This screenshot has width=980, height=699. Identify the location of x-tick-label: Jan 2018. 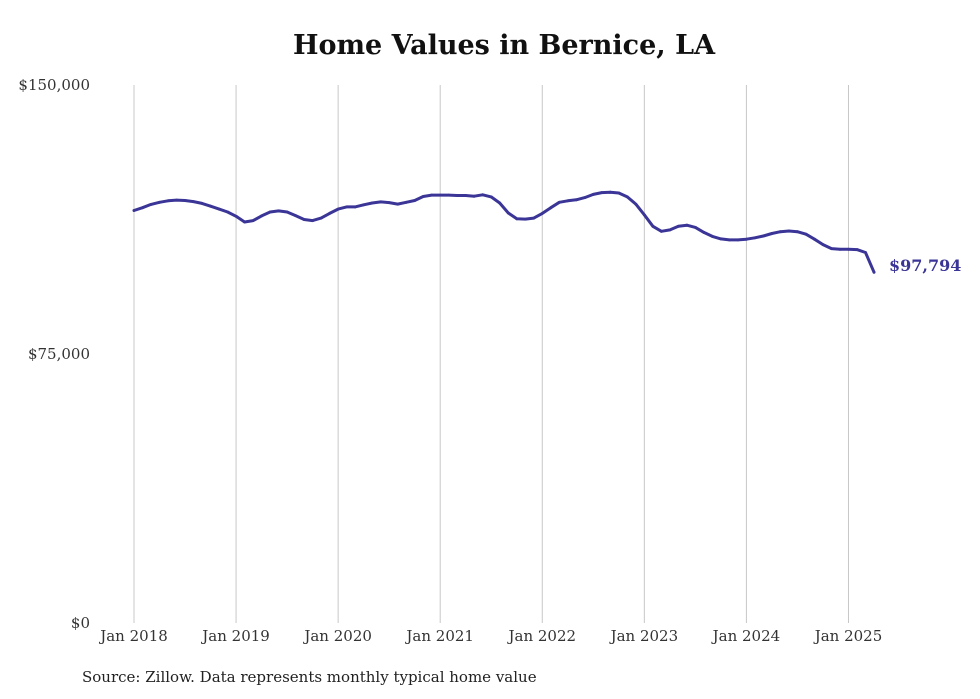
(133, 636).